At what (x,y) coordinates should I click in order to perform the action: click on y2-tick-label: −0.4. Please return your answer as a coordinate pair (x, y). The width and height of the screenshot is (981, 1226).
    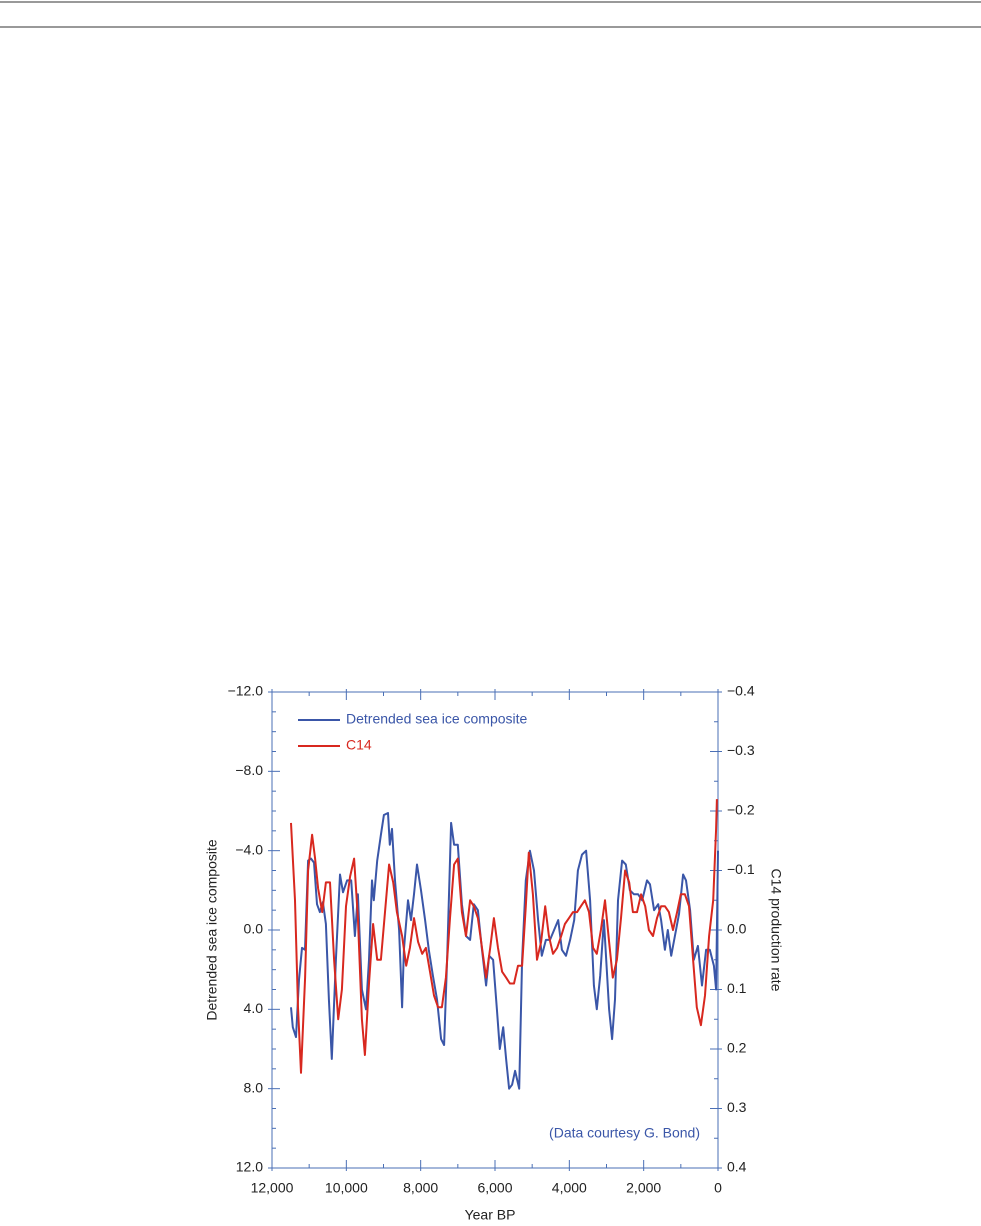
    Looking at the image, I should click on (741, 691).